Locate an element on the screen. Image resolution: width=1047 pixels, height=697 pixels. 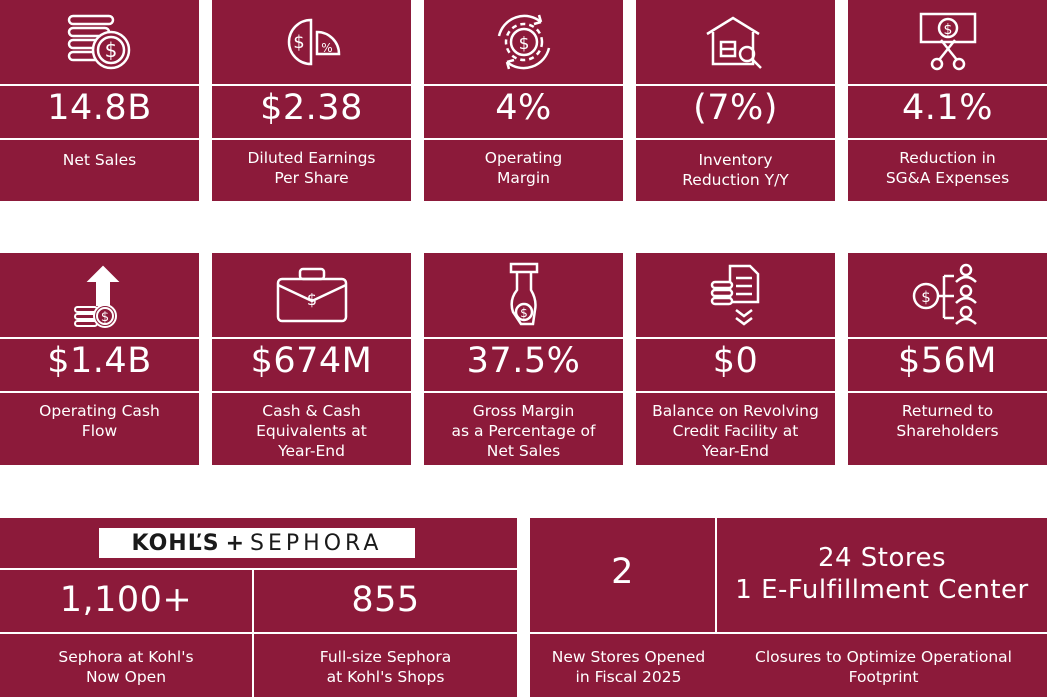
sga-reduction-label: Reduction in SG&A Expenses is located at coordinates (947, 168).